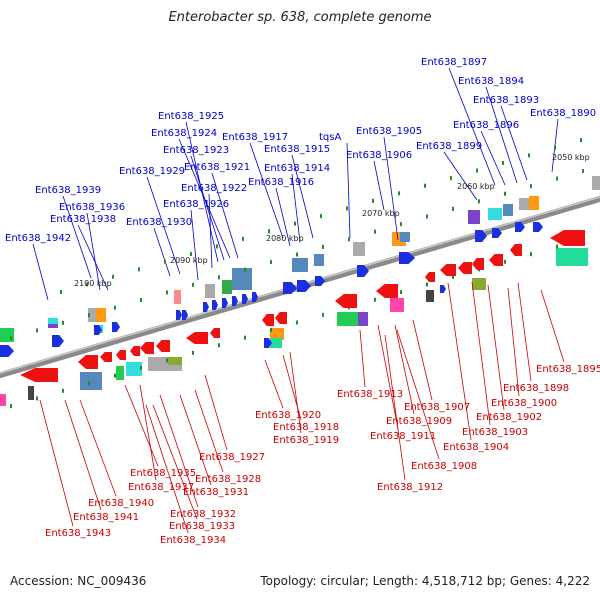  I want to click on label-connector-ent638-1933, so click(175, 462).